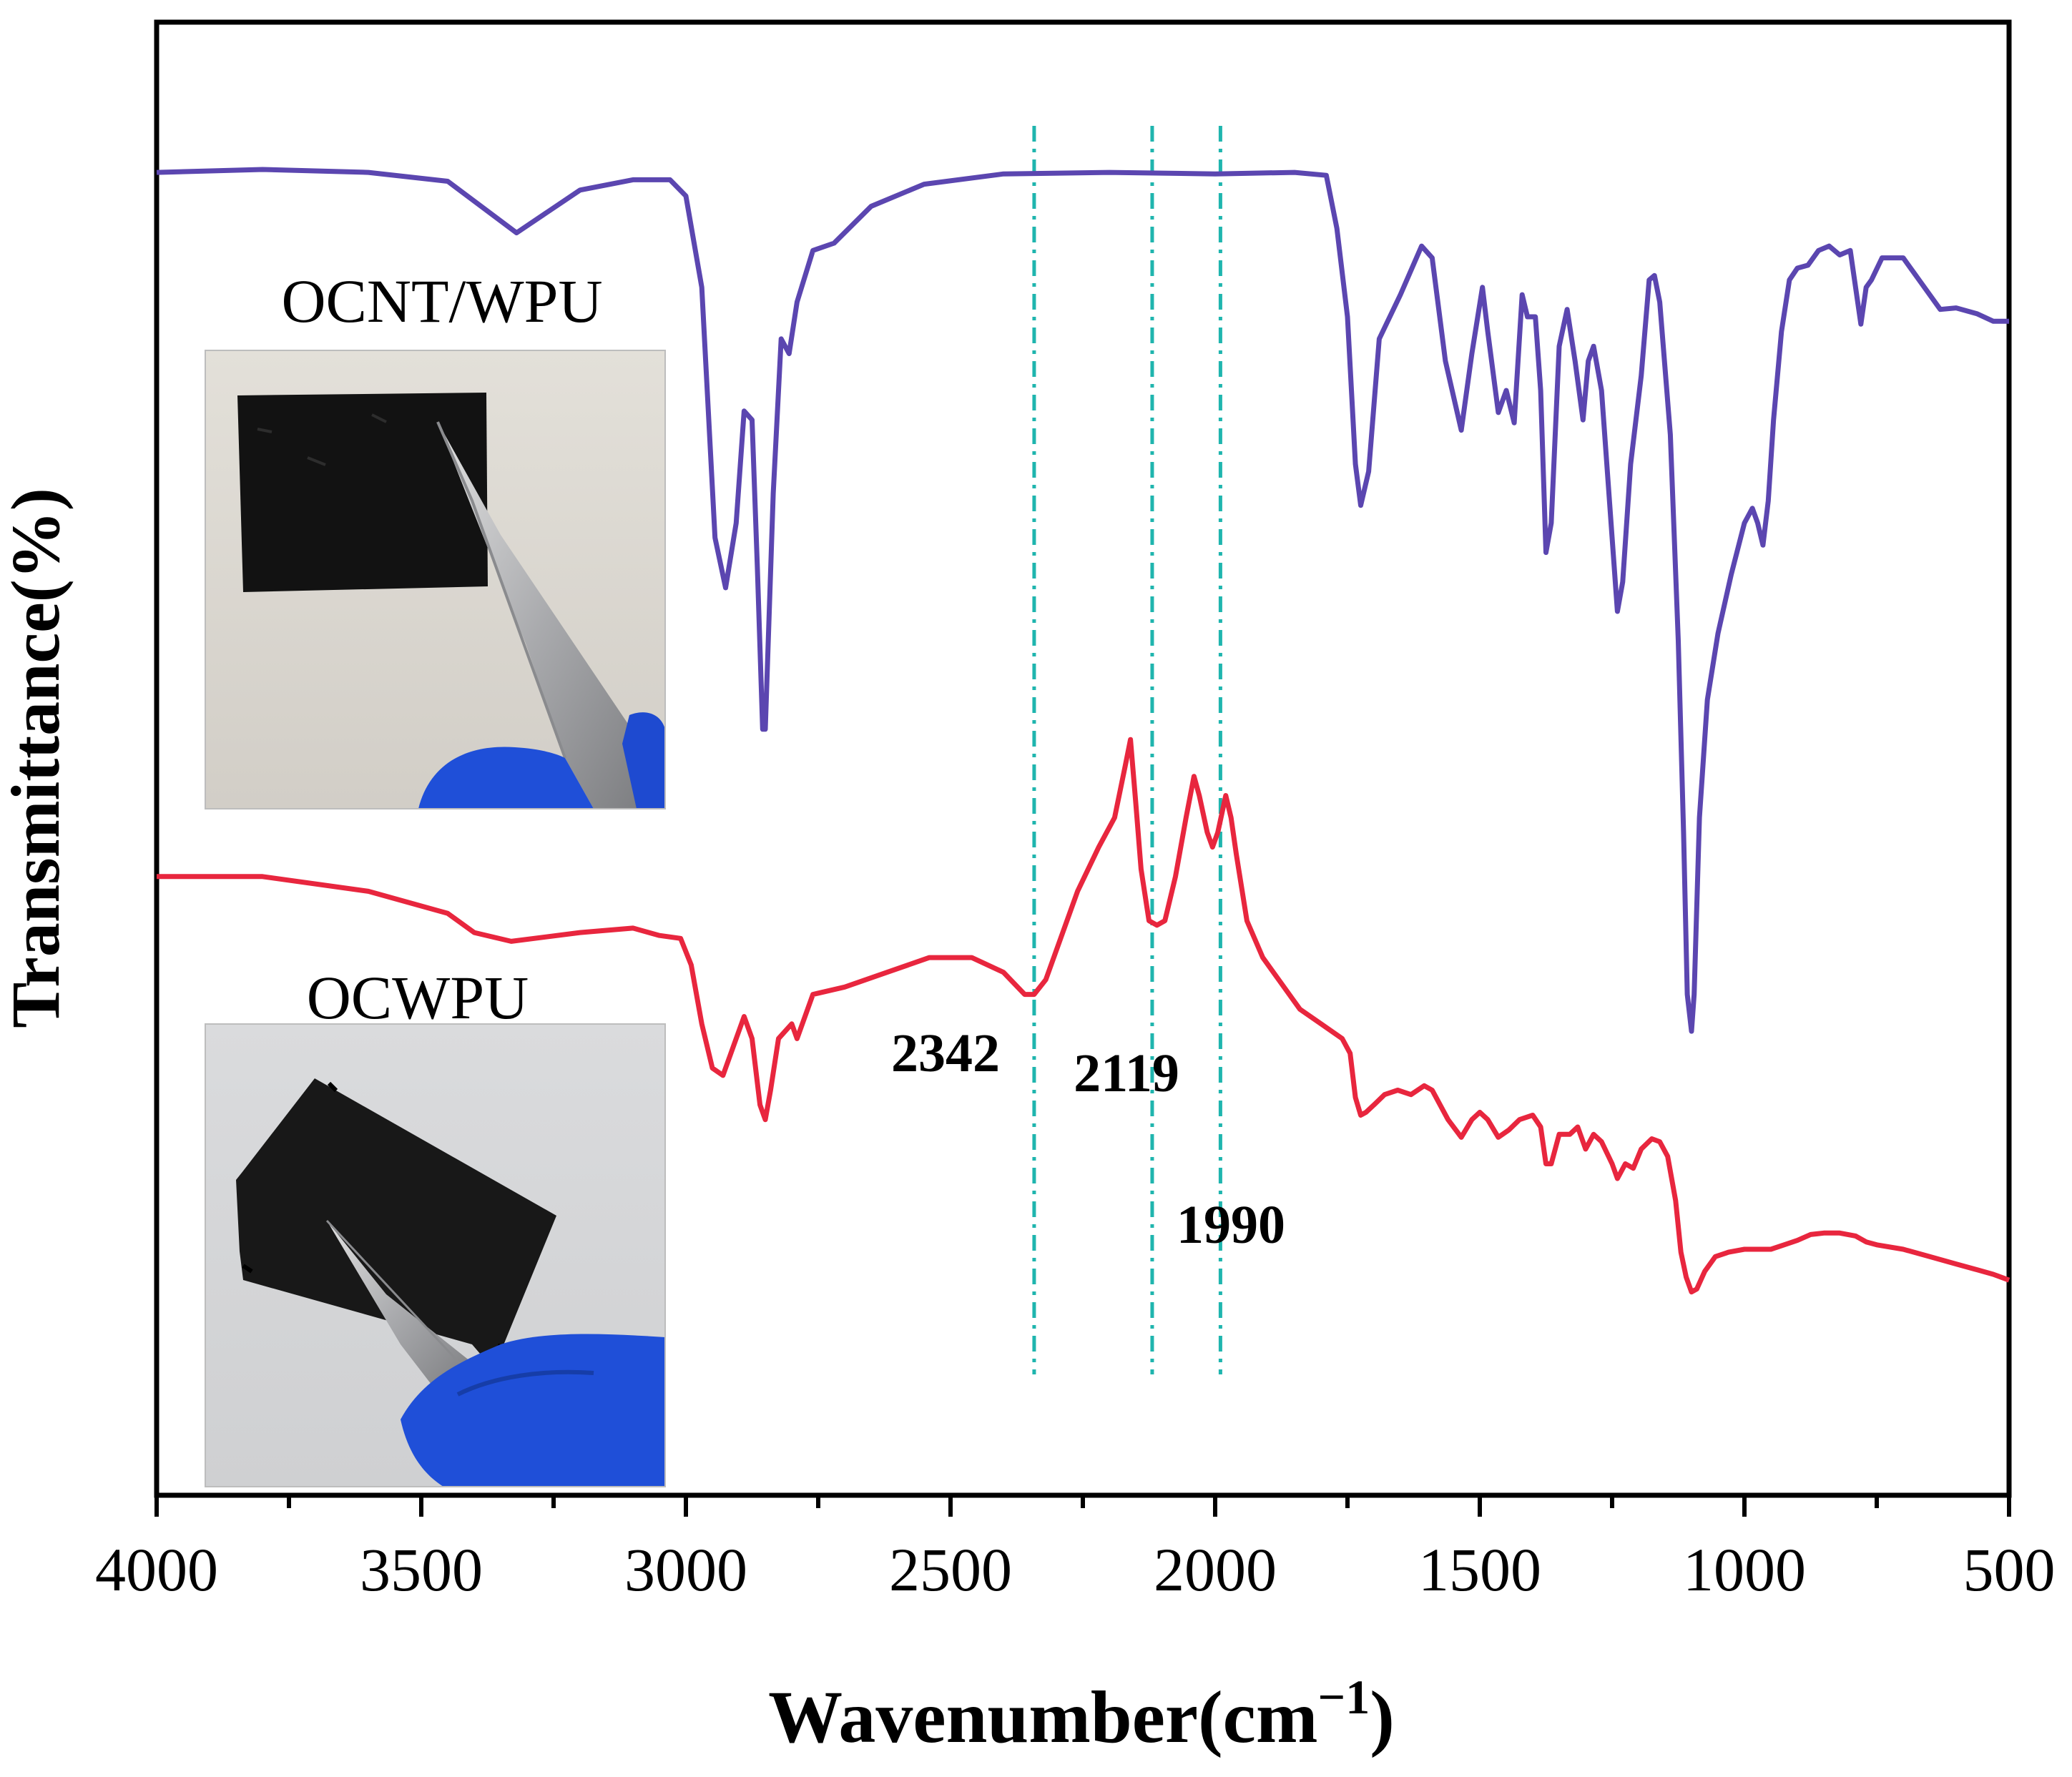 Image resolution: width=2072 pixels, height=1777 pixels. What do you see at coordinates (548, 615) in the screenshot?
I see `blade-icon` at bounding box center [548, 615].